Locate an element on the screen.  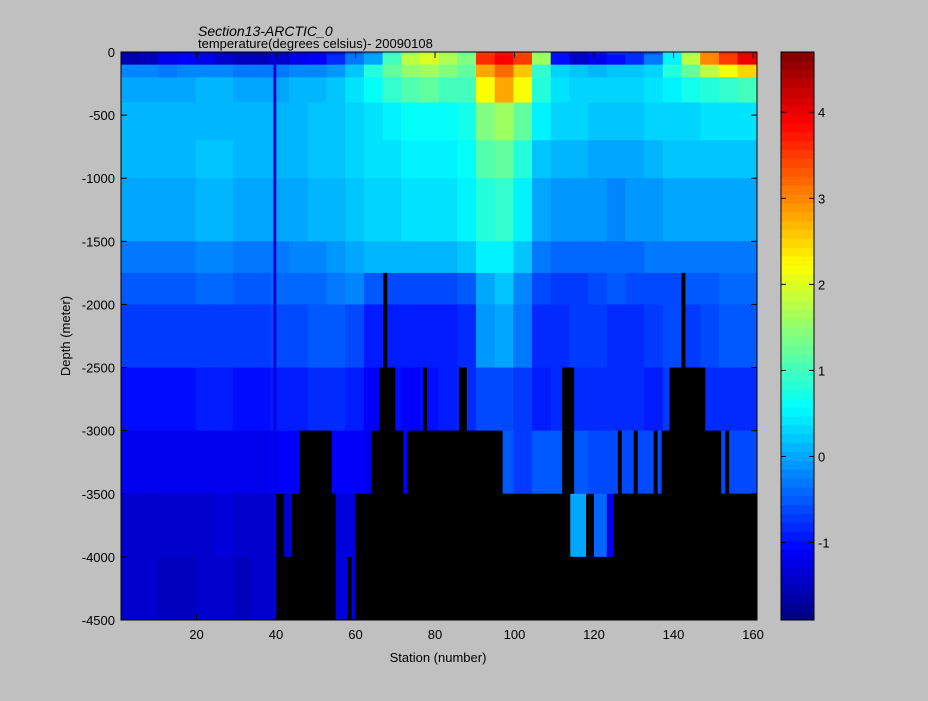
colorbar: -1 0 1 2 3 4 is located at coordinates (805, 336).